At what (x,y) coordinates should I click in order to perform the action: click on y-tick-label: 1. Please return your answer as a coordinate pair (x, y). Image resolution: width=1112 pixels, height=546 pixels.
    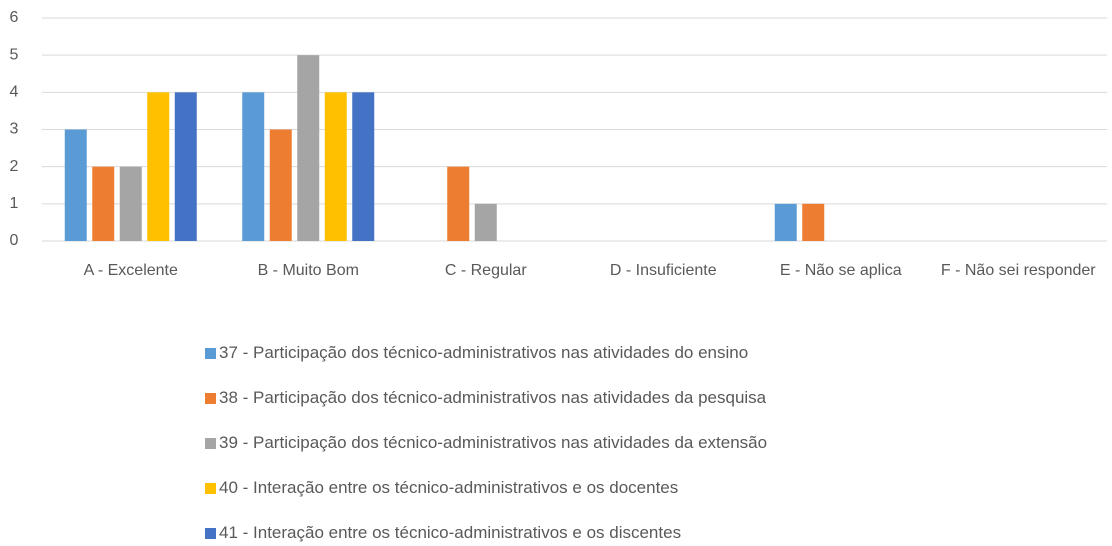
    Looking at the image, I should click on (14, 203).